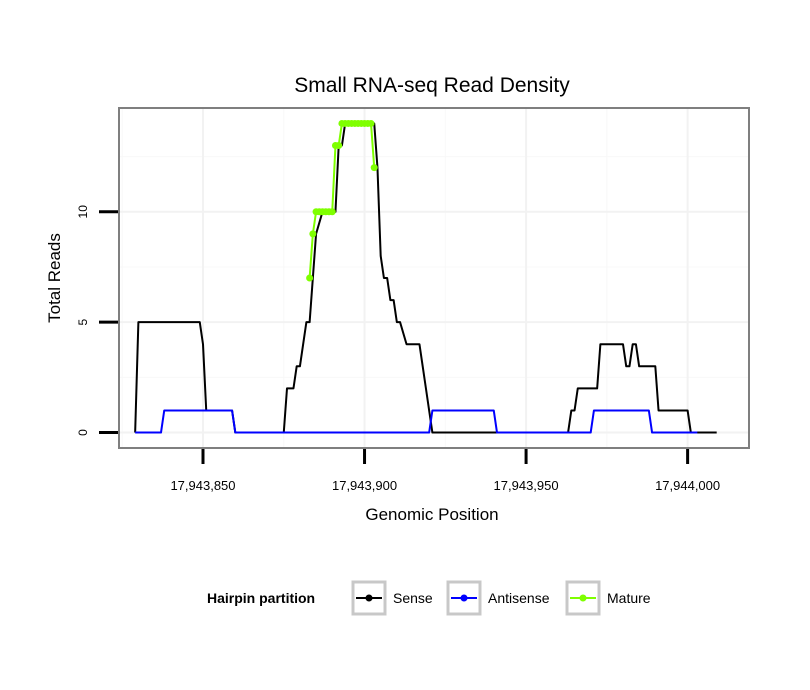 The width and height of the screenshot is (810, 690). Describe the element at coordinates (83, 432) in the screenshot. I see `y-tick-label: 0` at that location.